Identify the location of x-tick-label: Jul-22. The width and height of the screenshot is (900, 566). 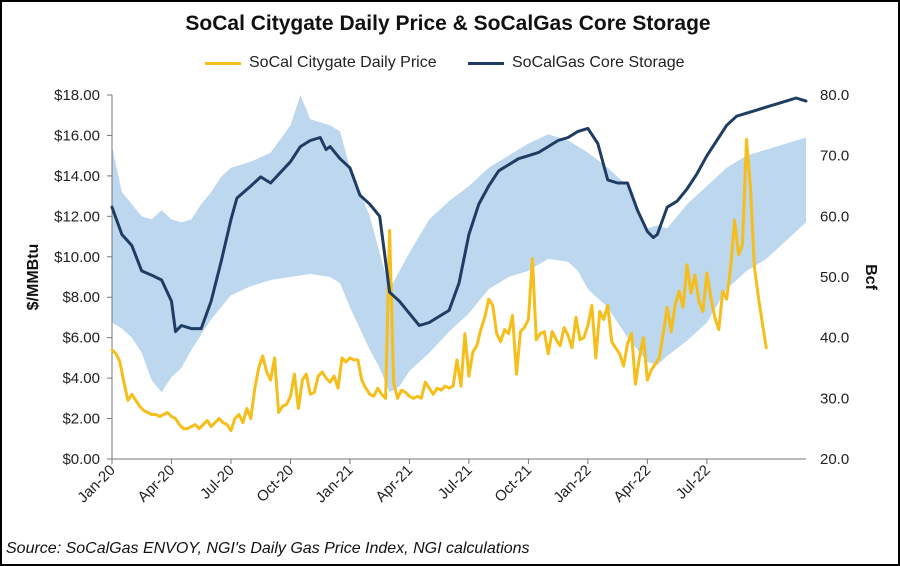
(693, 482).